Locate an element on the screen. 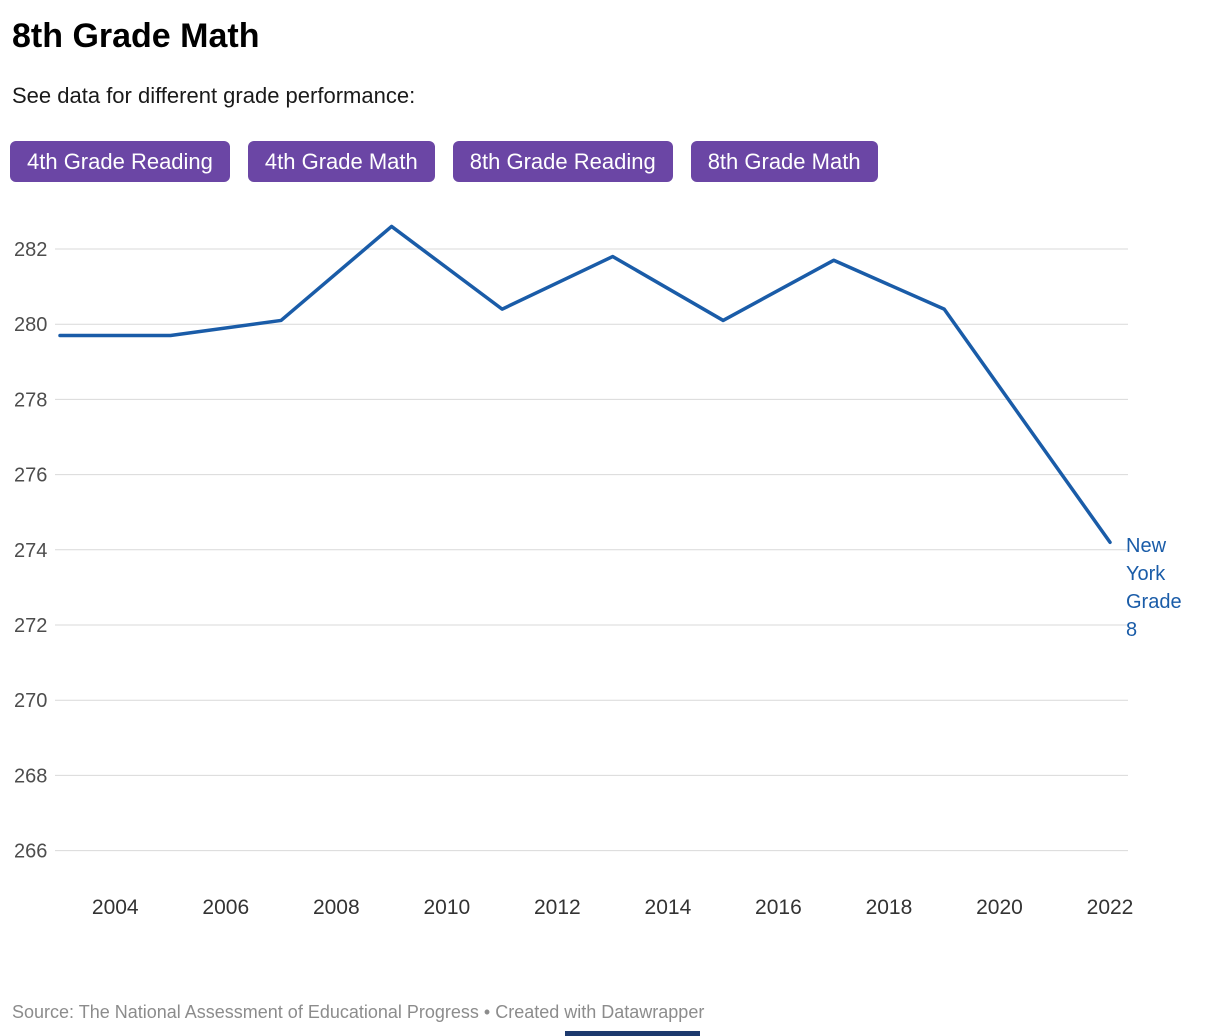 Image resolution: width=1220 pixels, height=1036 pixels. y-tick-label: 272 is located at coordinates (30, 626).